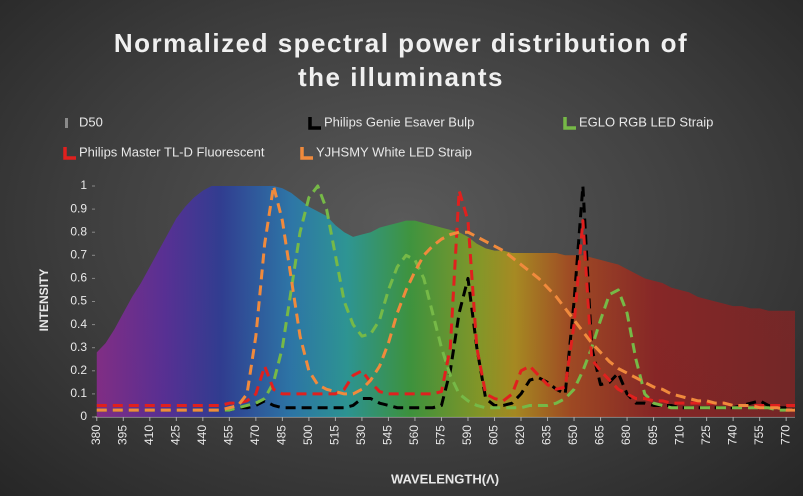 Image resolution: width=803 pixels, height=496 pixels. I want to click on x-tick-label: 620, so click(520, 435).